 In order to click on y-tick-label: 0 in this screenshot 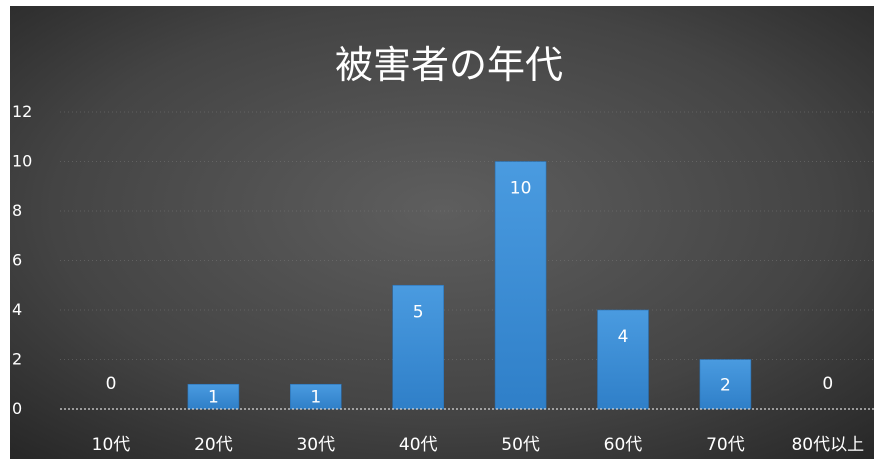, I will do `click(17, 408)`.